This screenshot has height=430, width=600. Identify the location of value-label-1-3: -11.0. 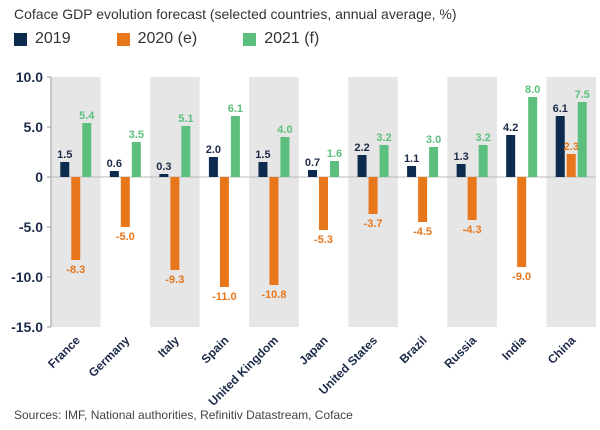
(224, 297).